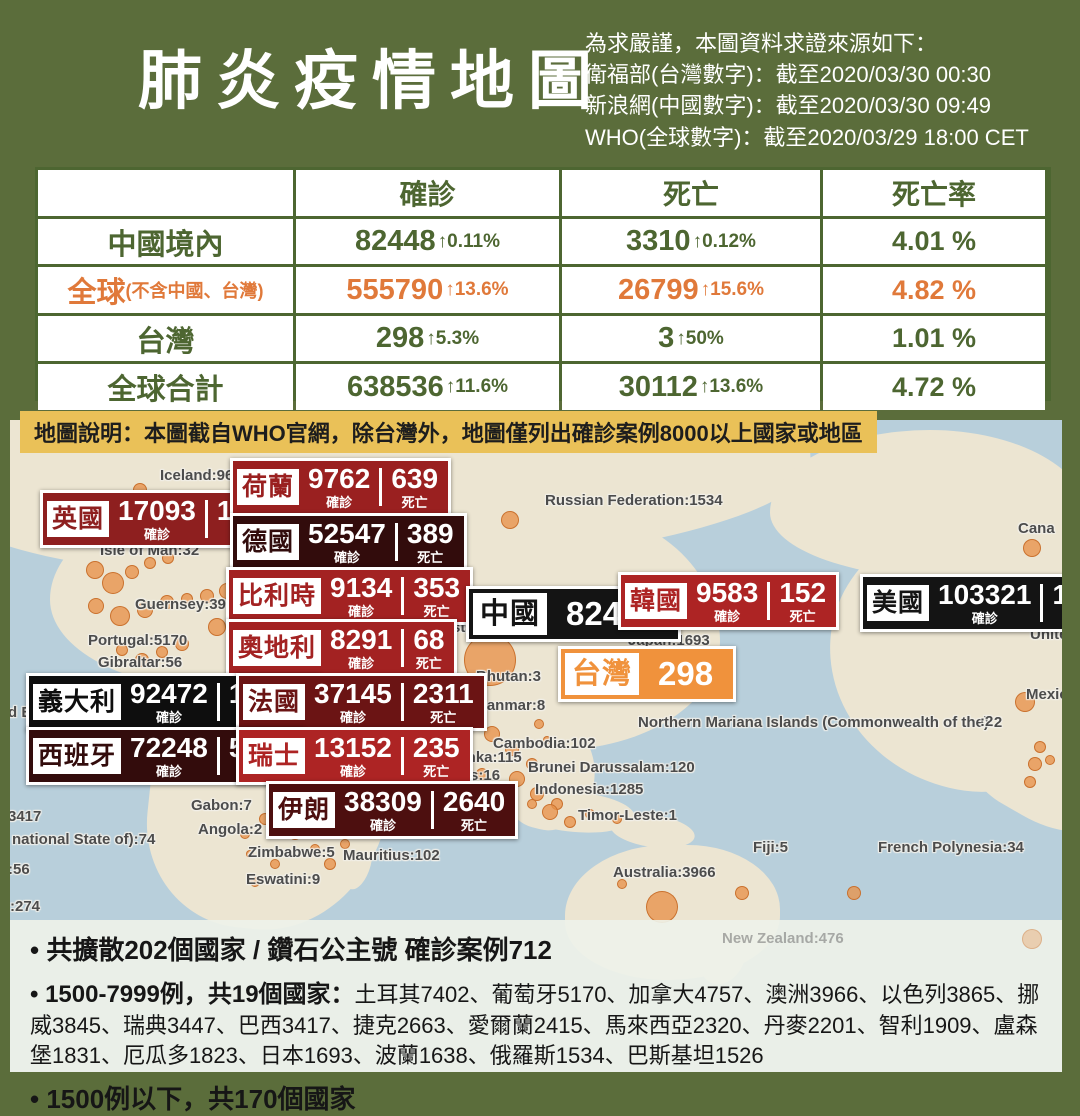  I want to click on callout-deaths-value: 1668, so click(1057, 594).